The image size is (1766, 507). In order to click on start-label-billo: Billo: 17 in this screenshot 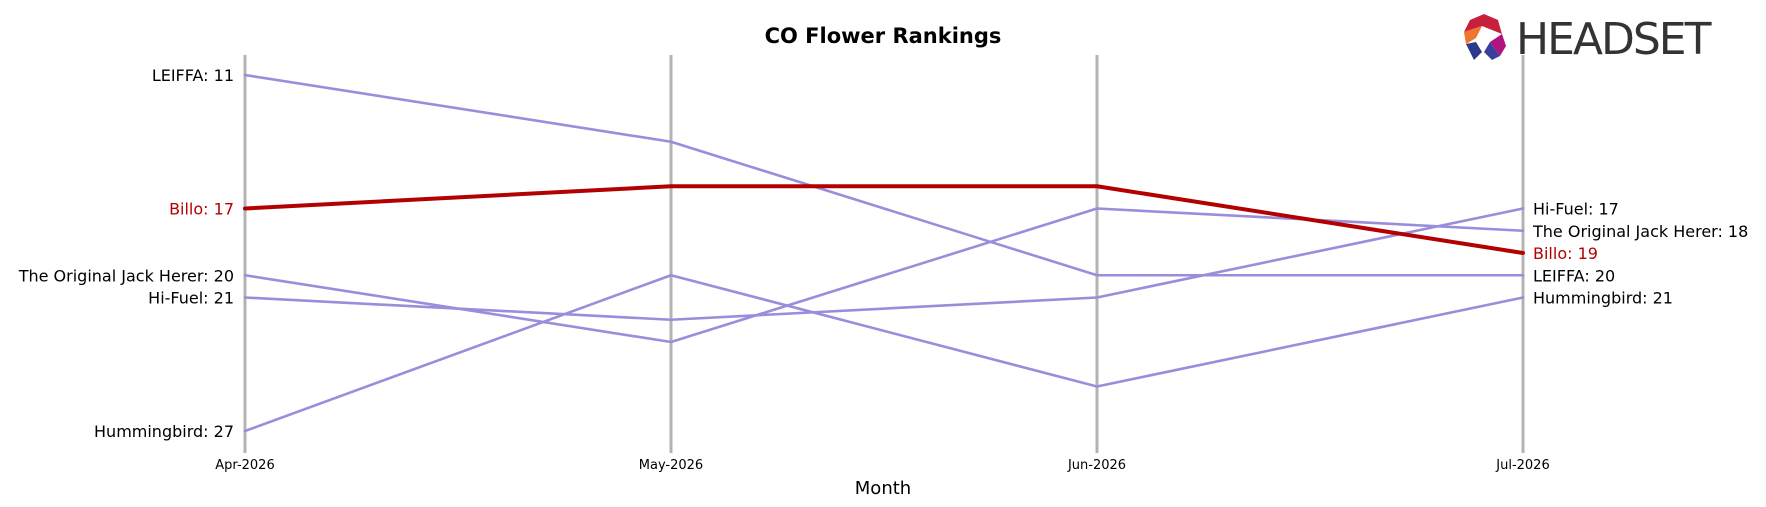, I will do `click(201, 209)`.